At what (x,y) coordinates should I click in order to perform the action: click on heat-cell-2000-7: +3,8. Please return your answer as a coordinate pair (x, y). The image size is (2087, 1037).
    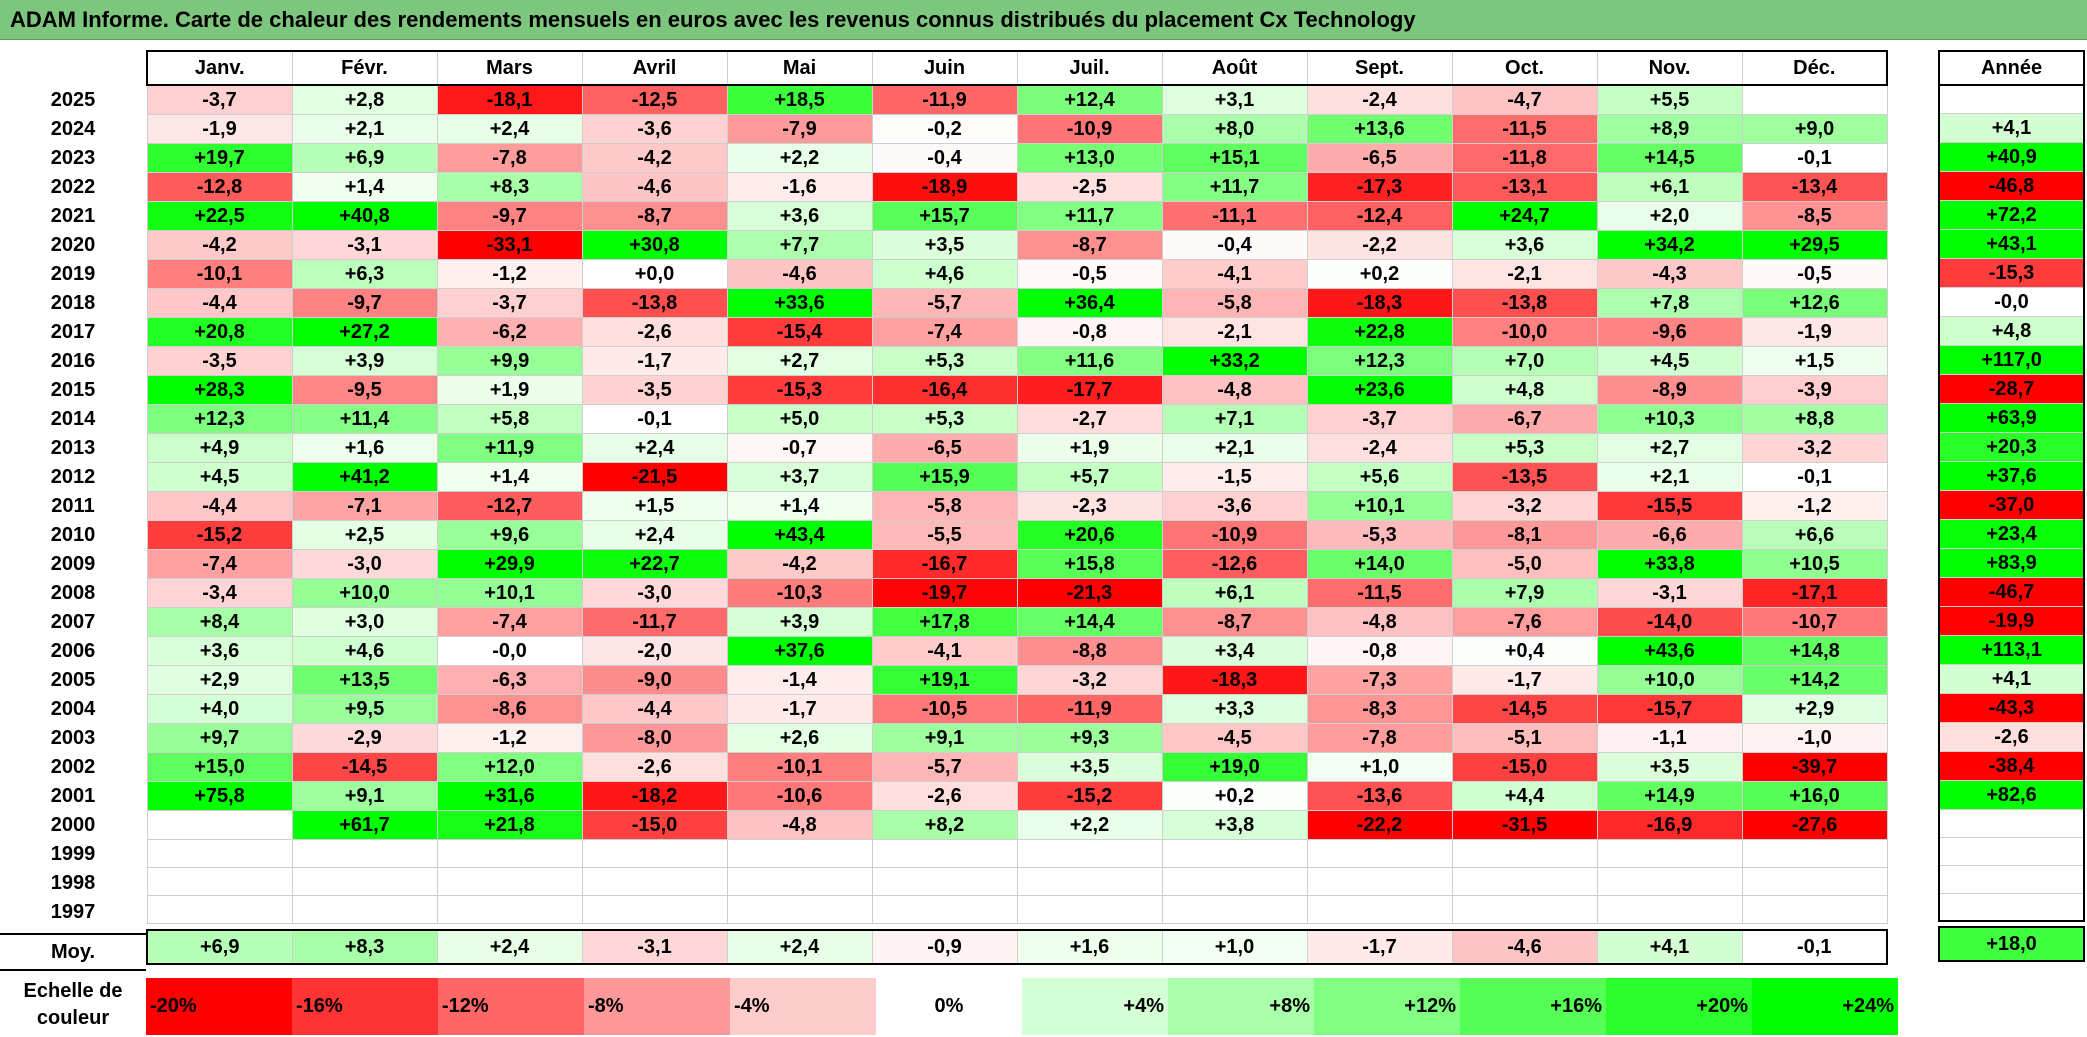
    Looking at the image, I should click on (1234, 825).